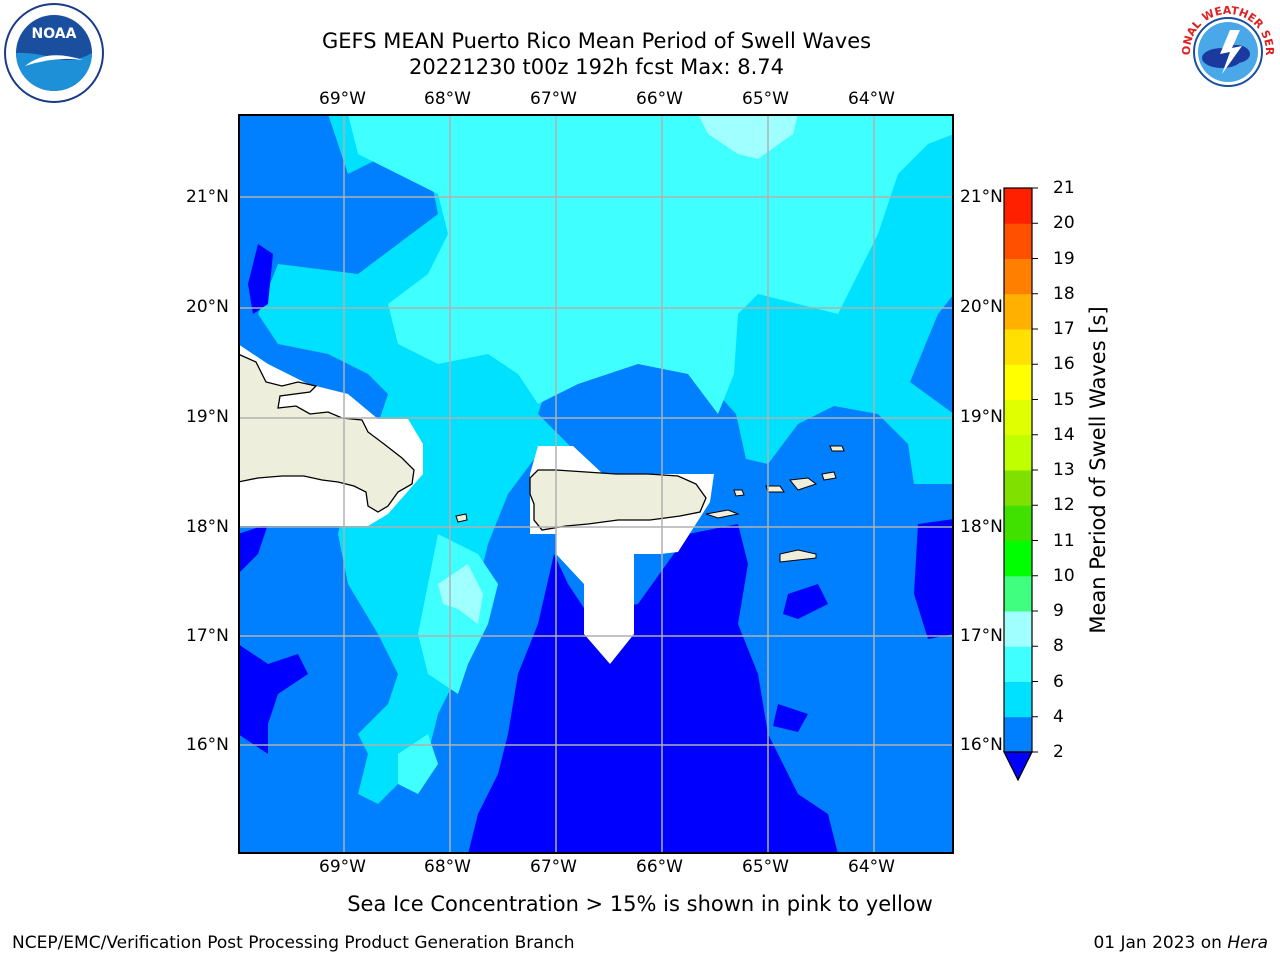 This screenshot has width=1280, height=960. What do you see at coordinates (342, 99) in the screenshot?
I see `lon-tick-top: 69°W` at bounding box center [342, 99].